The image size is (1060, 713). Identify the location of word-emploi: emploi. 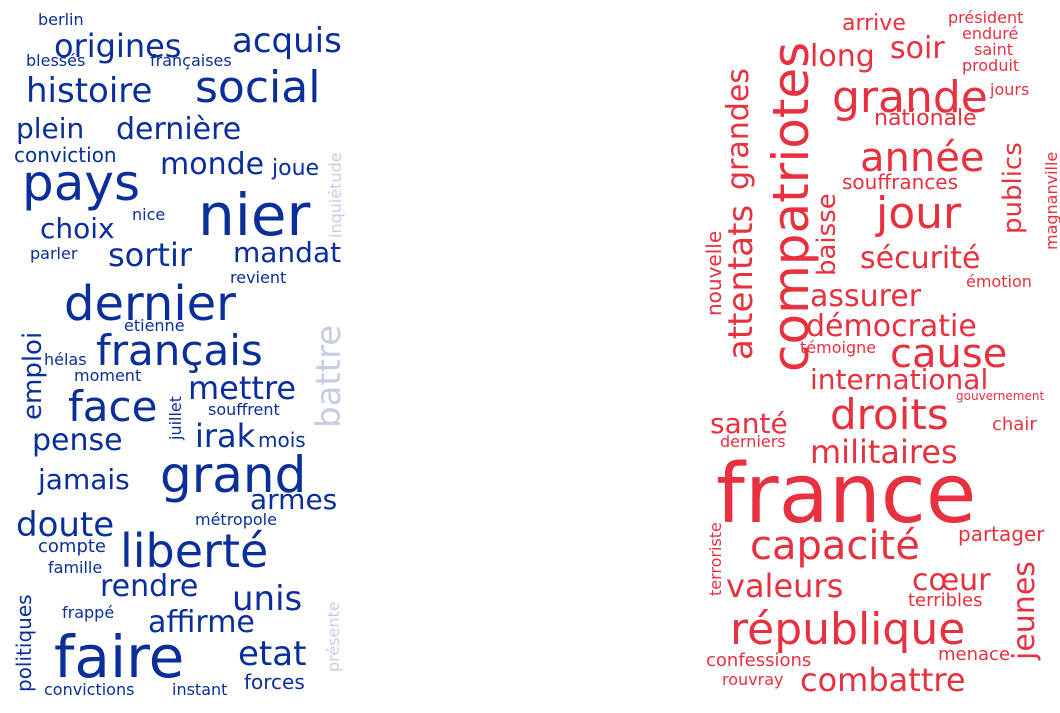
(33, 375).